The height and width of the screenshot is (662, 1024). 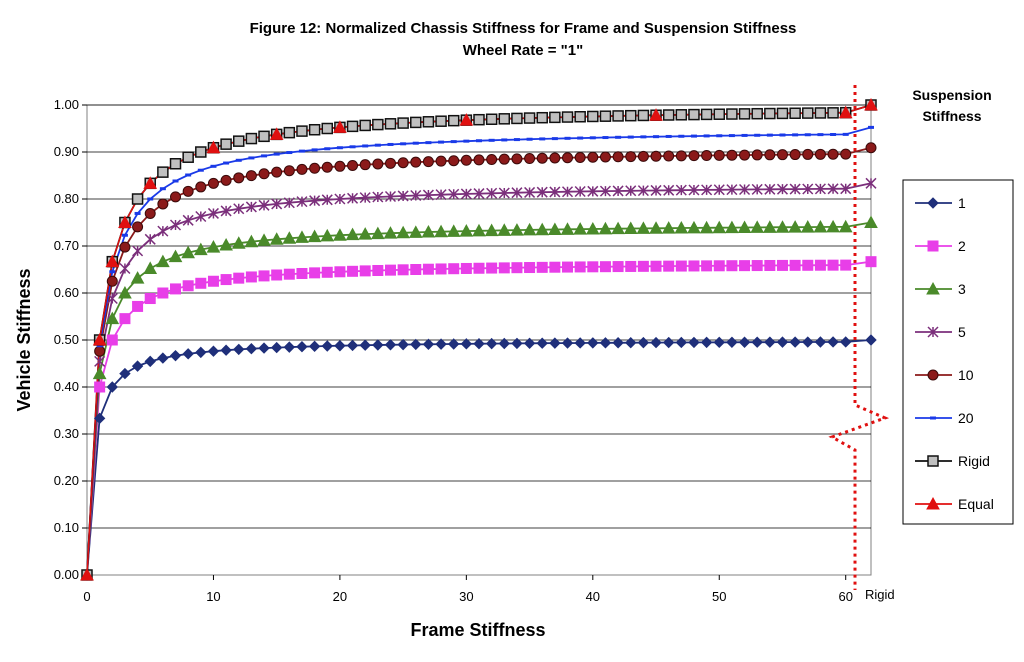 I want to click on x-tick-label: 20, so click(x=340, y=596).